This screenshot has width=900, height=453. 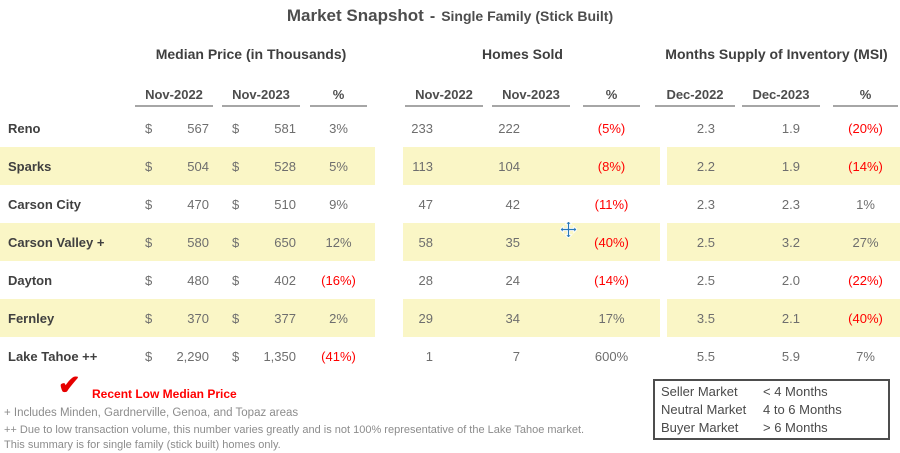 I want to click on legend-row: Seller Market < 4 Months, so click(x=771, y=392).